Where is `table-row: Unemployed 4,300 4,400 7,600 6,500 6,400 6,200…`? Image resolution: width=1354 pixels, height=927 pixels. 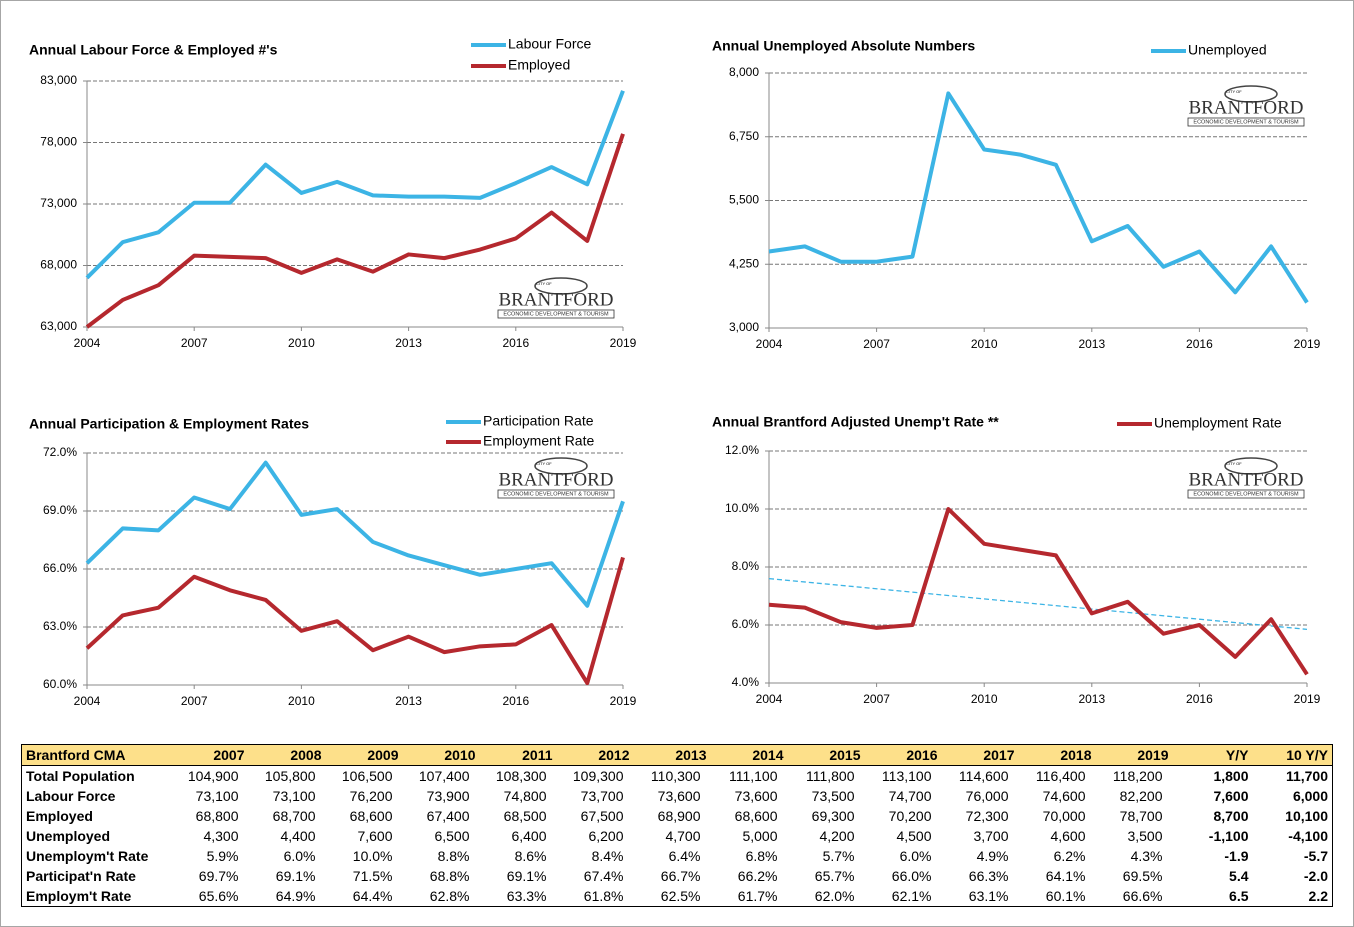 table-row: Unemployed 4,300 4,400 7,600 6,500 6,400 6,200… is located at coordinates (677, 836).